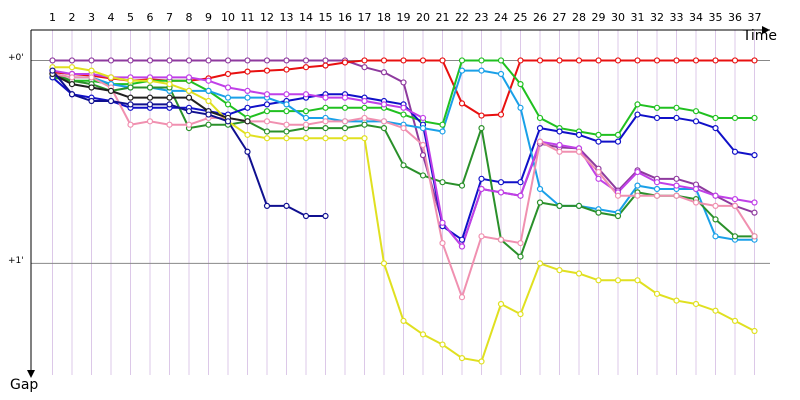  Describe the element at coordinates (365, 17) in the screenshot. I see `x-tick-label: 17` at that location.